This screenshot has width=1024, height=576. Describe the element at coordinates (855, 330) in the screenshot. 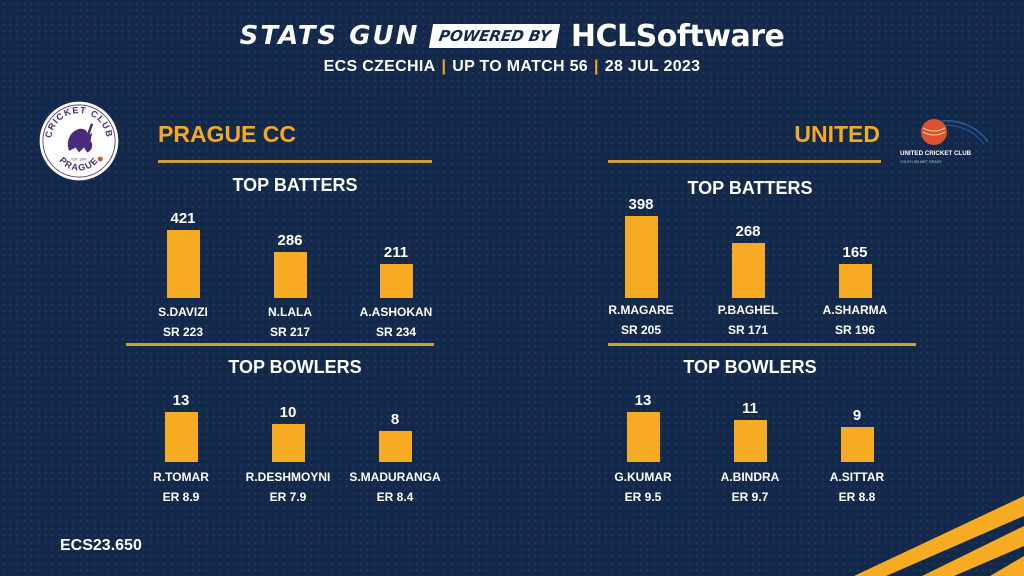

I see `right-batters-stat-label: SR 196` at that location.